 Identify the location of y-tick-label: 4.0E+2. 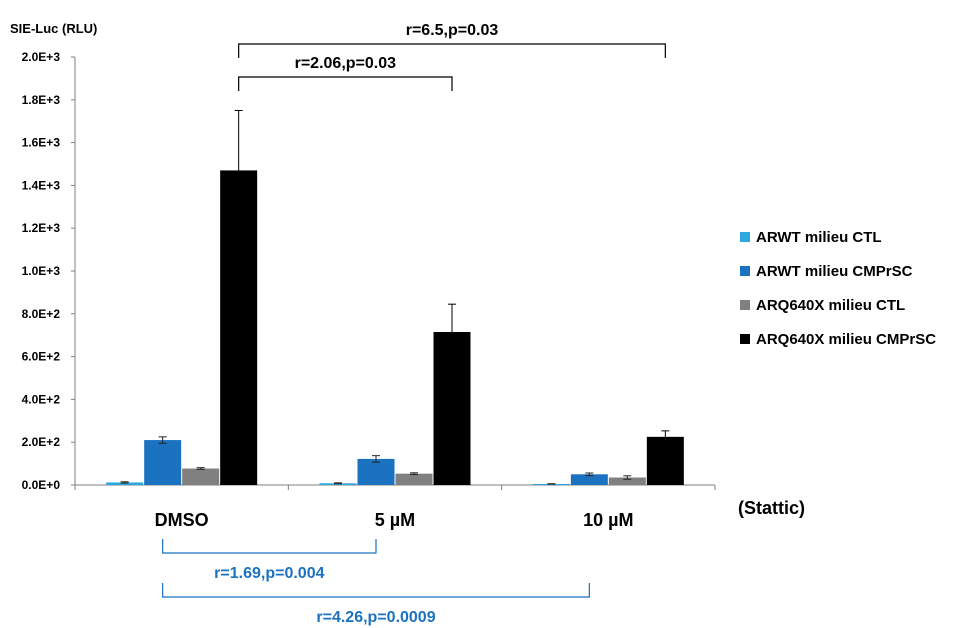
(41, 399).